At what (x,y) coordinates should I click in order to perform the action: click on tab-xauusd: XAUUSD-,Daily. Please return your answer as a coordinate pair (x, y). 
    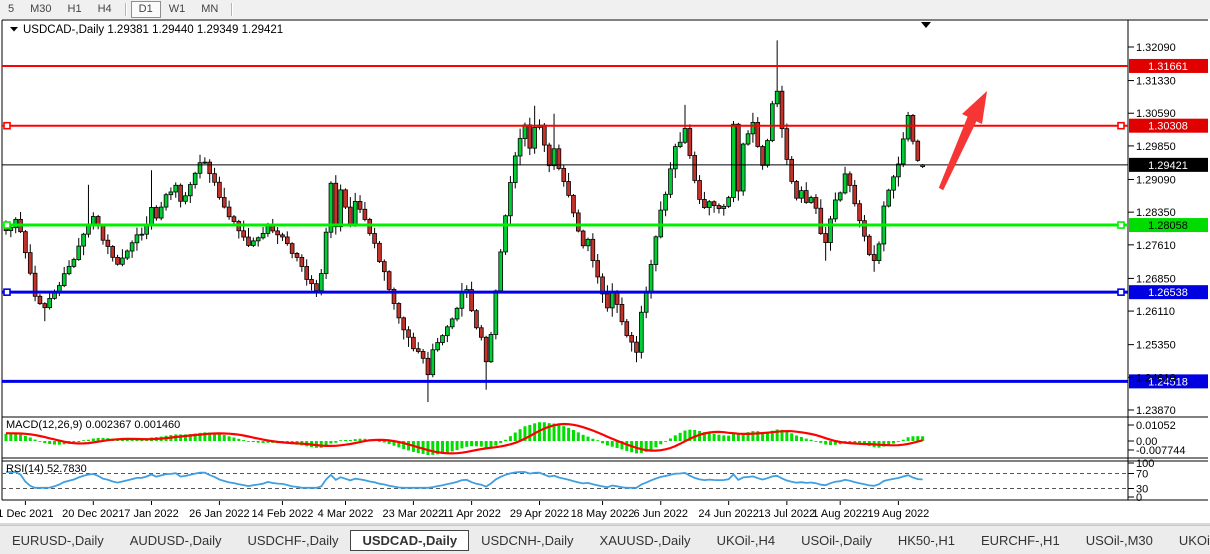
    Looking at the image, I should click on (645, 540).